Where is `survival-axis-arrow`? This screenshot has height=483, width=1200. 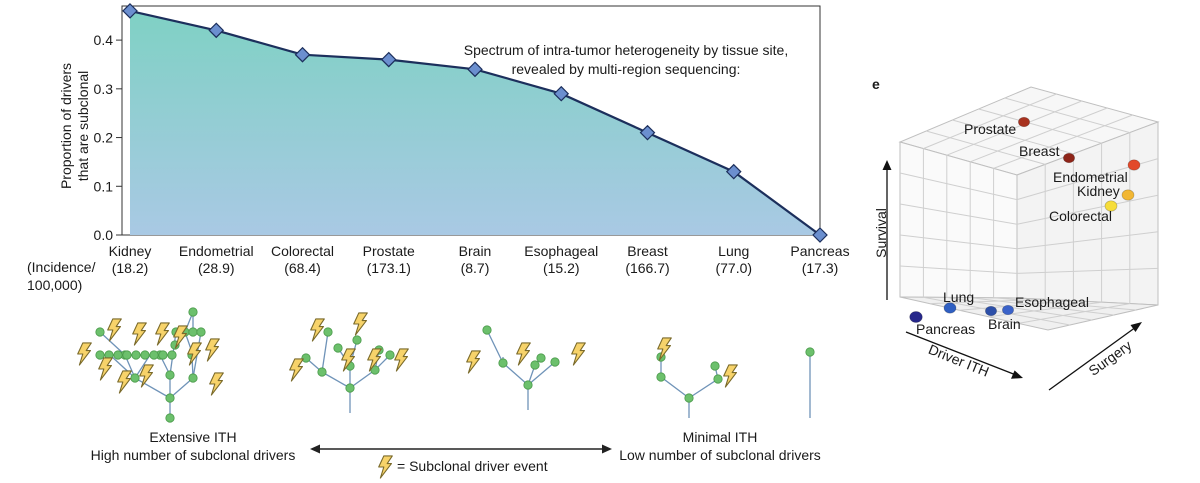
survival-axis-arrow is located at coordinates (887, 230).